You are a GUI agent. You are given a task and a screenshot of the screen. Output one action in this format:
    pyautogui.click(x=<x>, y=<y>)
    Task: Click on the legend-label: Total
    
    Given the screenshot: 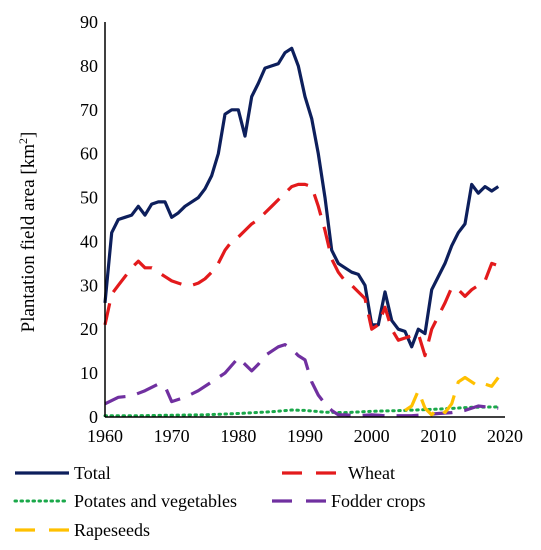 What is the action you would take?
    pyautogui.click(x=92, y=473)
    